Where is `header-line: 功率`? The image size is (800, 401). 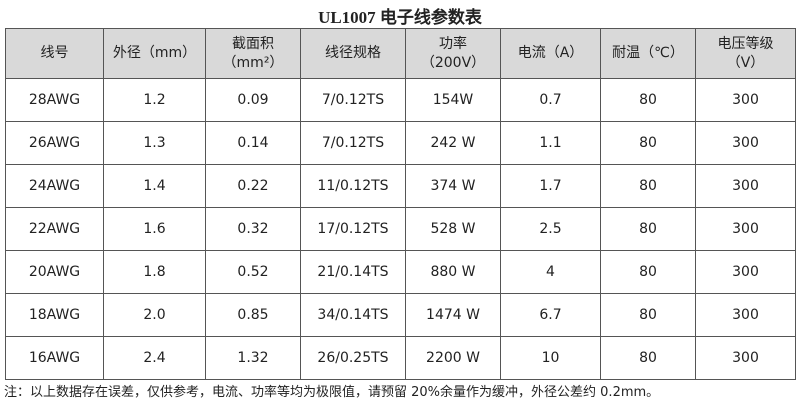 header-line: 功率 is located at coordinates (453, 43).